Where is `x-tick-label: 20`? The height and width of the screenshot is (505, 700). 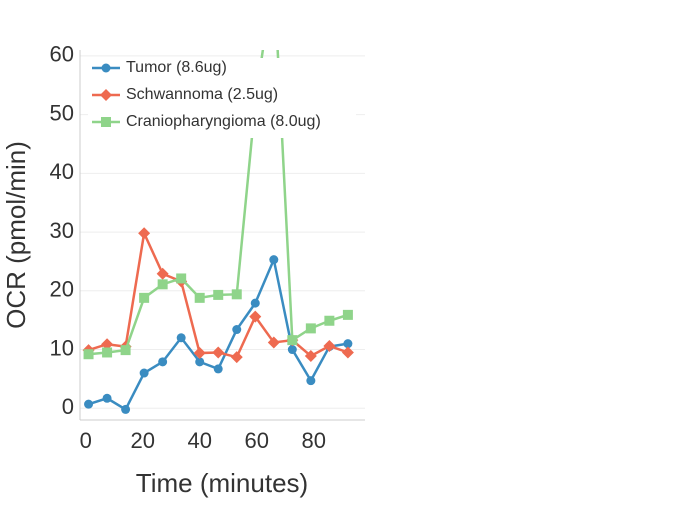 x-tick-label: 20 is located at coordinates (142, 440).